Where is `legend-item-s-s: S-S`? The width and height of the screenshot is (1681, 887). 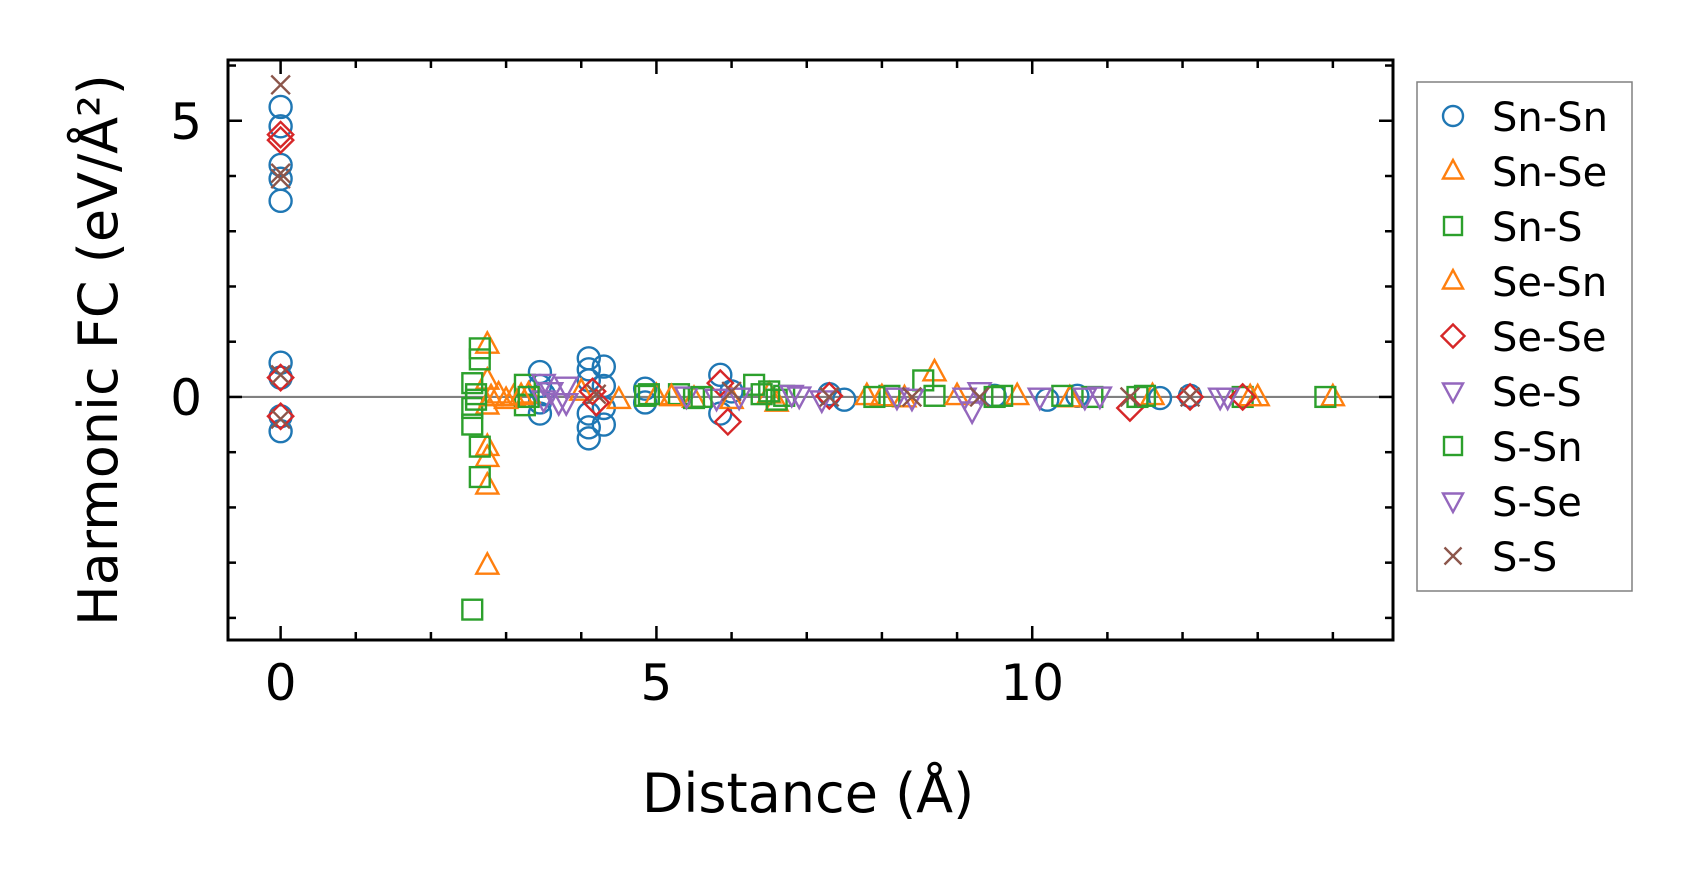
legend-item-s-s: S-S is located at coordinates (1500, 558).